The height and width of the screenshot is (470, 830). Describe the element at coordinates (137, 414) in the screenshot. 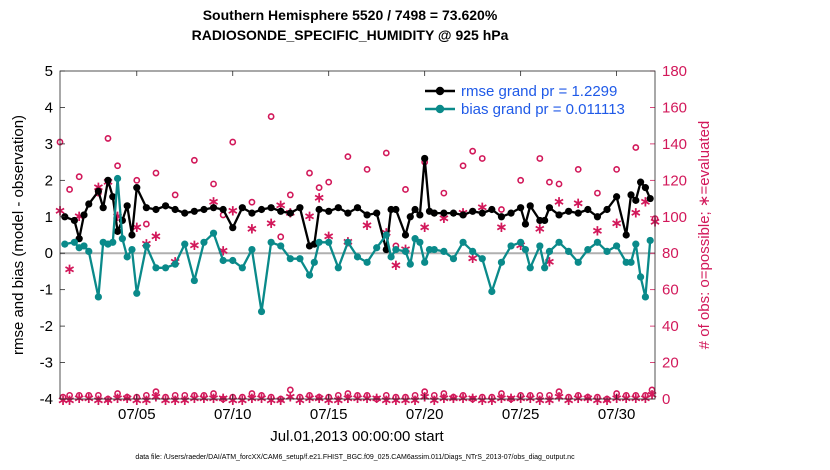

I see `x-tick-label: 07/05` at that location.